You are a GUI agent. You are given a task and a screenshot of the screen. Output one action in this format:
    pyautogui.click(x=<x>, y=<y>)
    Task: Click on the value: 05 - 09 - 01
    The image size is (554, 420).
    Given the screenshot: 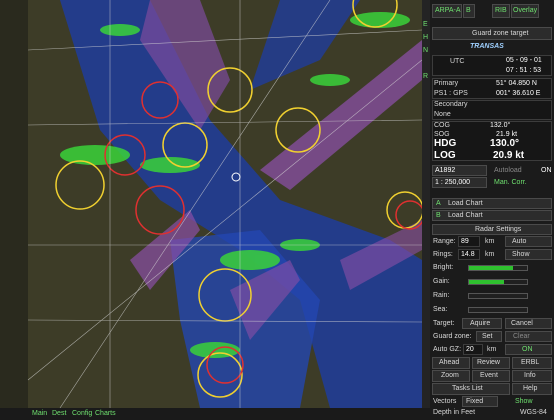 What is the action you would take?
    pyautogui.click(x=524, y=60)
    